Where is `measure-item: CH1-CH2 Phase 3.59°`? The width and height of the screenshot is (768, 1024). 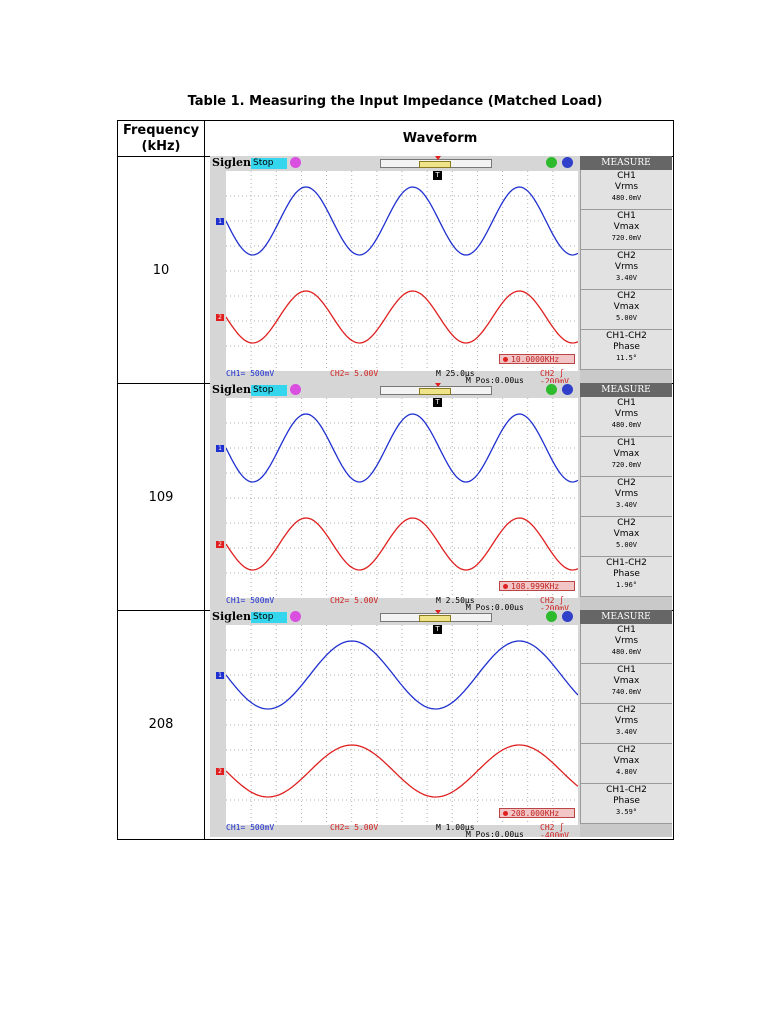
measure-item: CH1-CH2 Phase 3.59° is located at coordinates (626, 804).